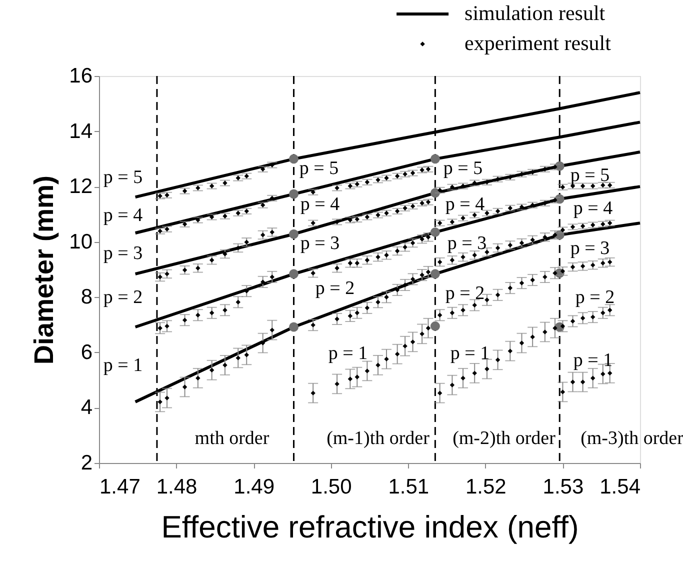  Describe the element at coordinates (232, 438) in the screenshot. I see `annotation: mth order` at that location.